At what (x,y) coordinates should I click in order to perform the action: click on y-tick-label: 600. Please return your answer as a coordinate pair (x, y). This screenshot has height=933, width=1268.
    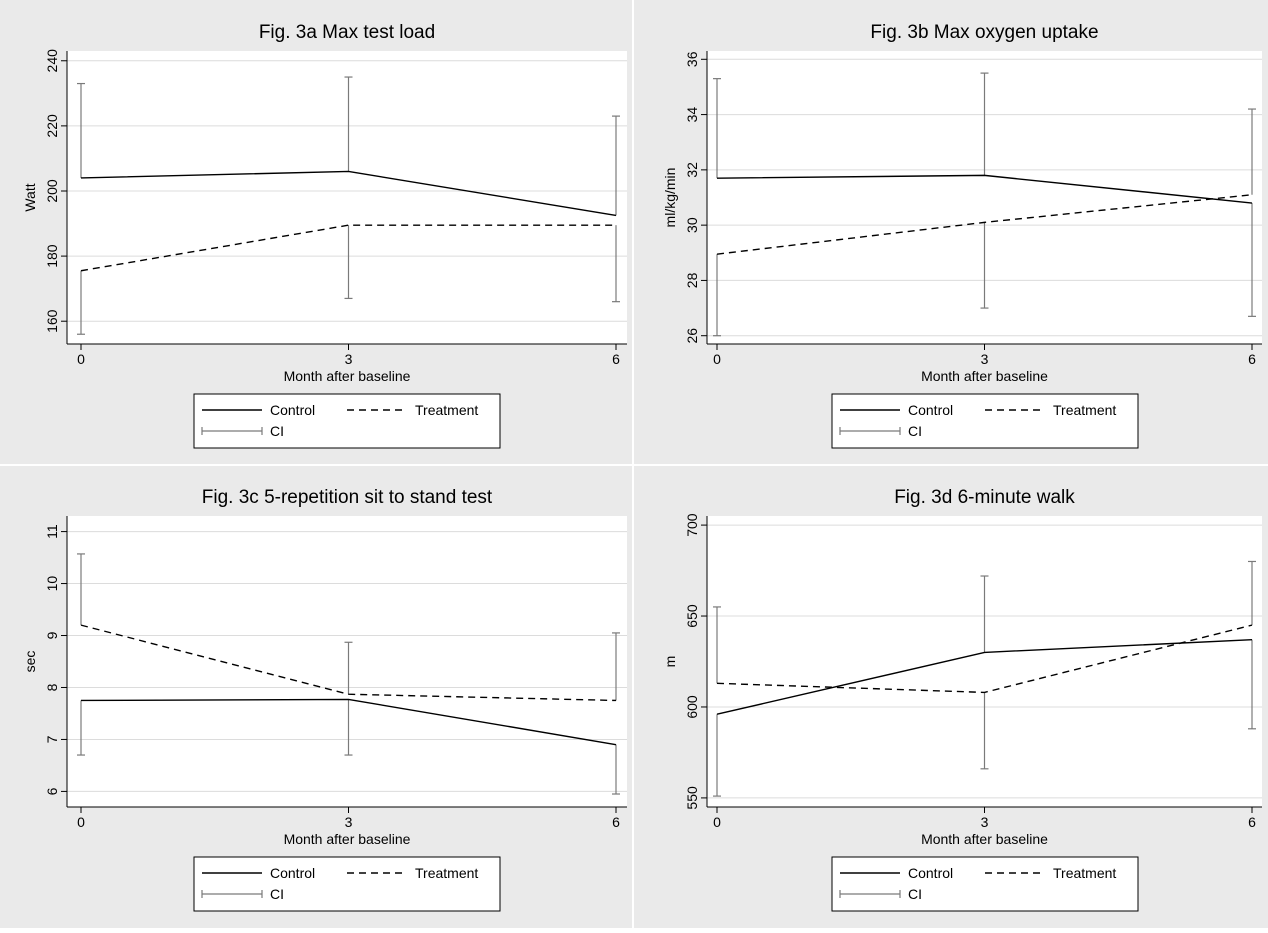
    Looking at the image, I should click on (692, 707).